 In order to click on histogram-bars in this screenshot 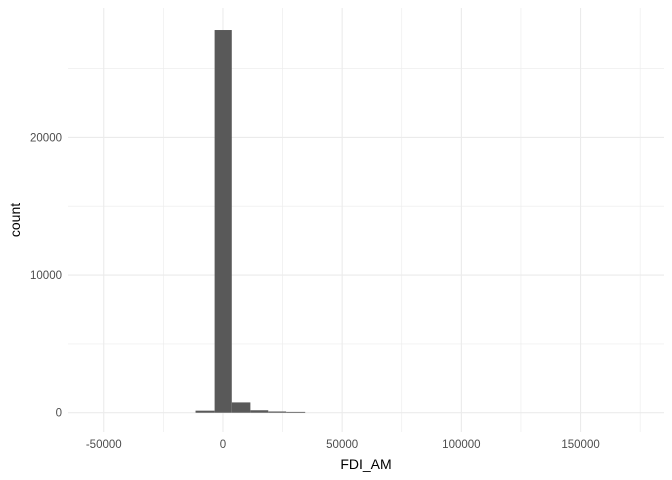, I will do `click(250, 221)`.